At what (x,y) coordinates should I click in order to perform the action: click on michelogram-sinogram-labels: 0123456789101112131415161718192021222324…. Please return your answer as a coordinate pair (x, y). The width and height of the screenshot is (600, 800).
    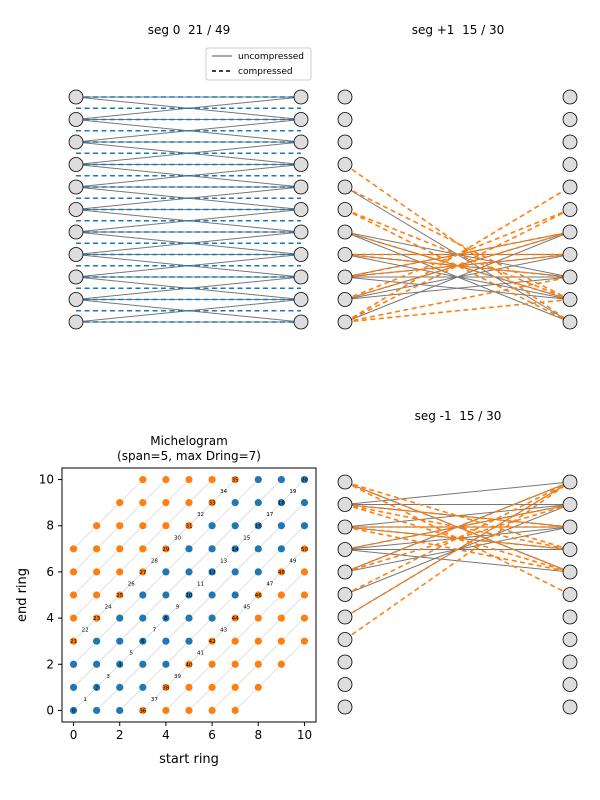
    Looking at the image, I should click on (189, 596).